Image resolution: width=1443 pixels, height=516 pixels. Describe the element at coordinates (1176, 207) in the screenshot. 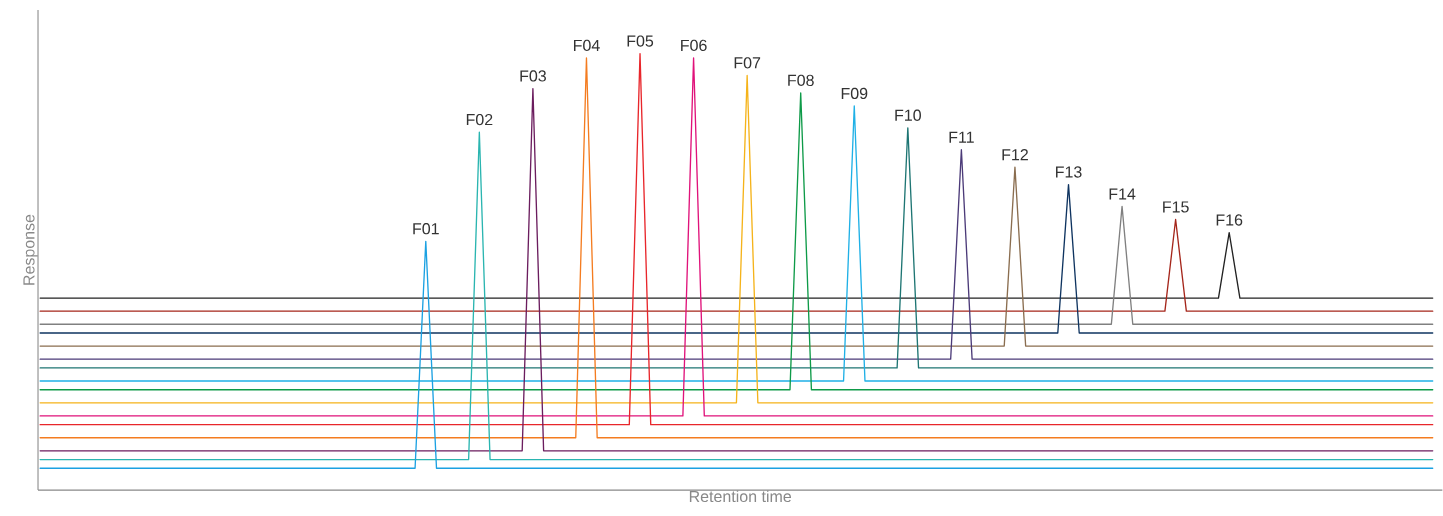

I see `series-label: F15` at that location.